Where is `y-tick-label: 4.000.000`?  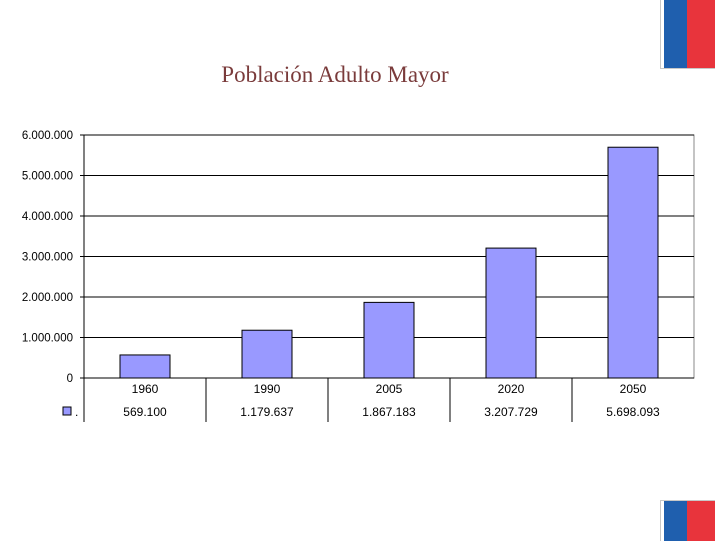
y-tick-label: 4.000.000 is located at coordinates (47, 217).